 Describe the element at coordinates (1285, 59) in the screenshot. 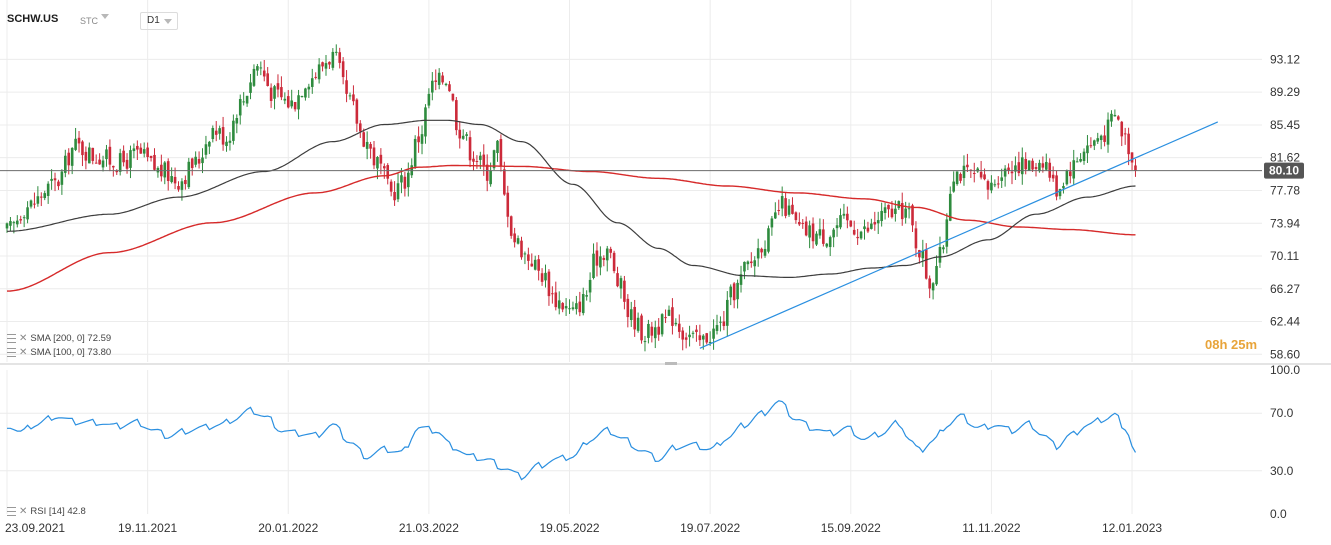

I see `price-axis-tick: 93.12` at that location.